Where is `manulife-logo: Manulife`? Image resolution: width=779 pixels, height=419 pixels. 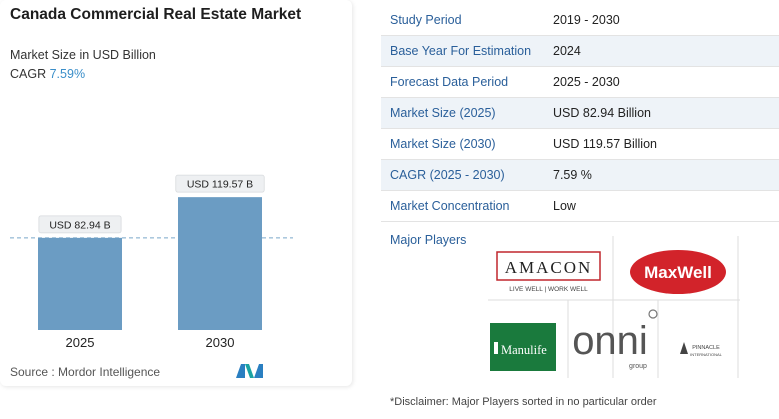
manulife-logo: Manulife is located at coordinates (523, 347).